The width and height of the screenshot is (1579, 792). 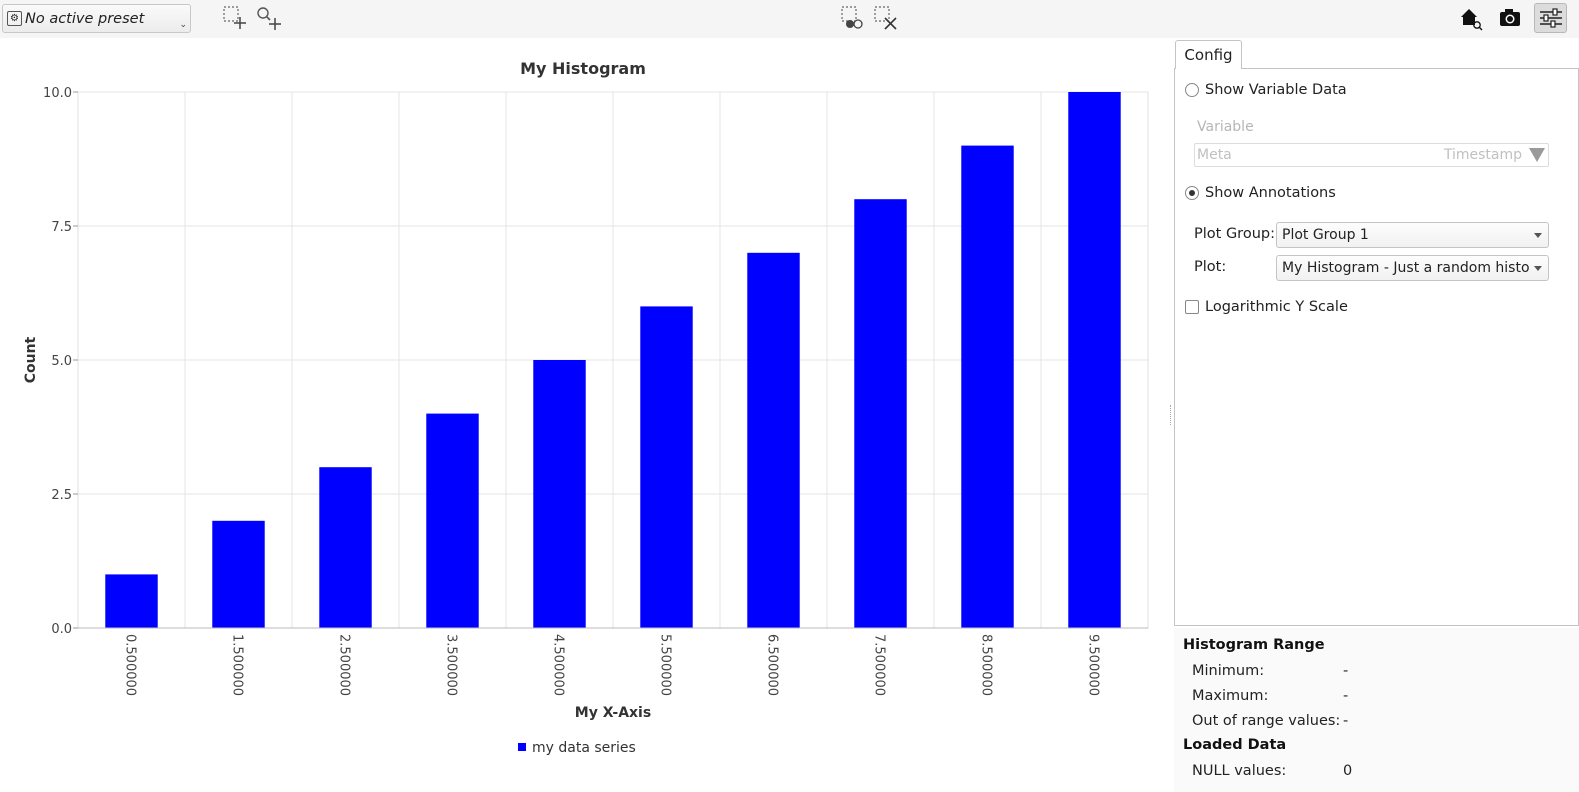 What do you see at coordinates (1192, 90) in the screenshot?
I see `radio-button` at bounding box center [1192, 90].